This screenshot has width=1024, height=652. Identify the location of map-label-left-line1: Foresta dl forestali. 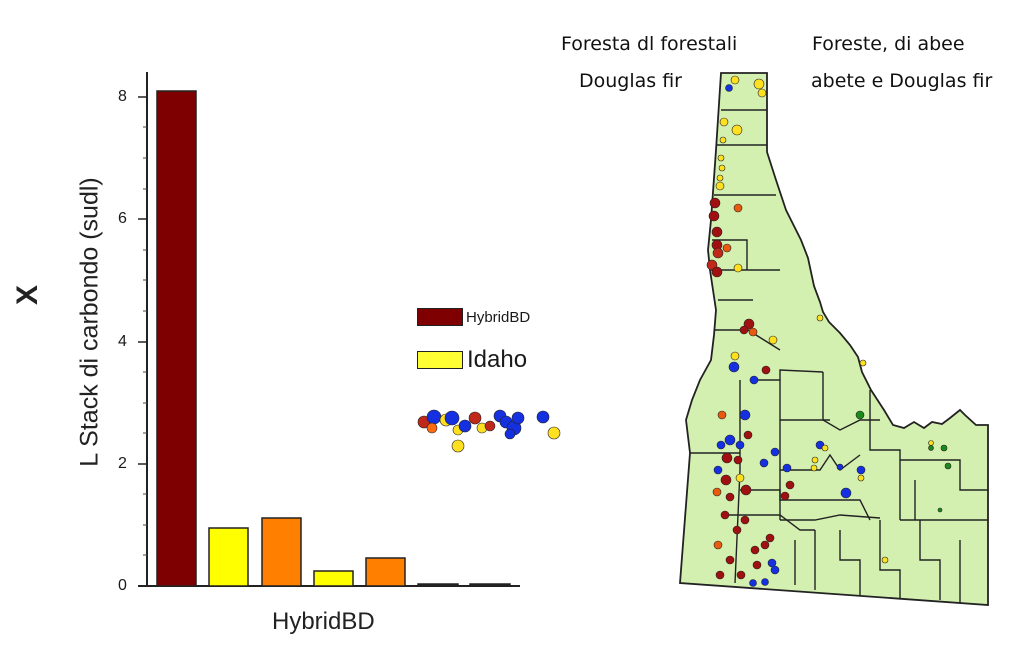
(649, 44).